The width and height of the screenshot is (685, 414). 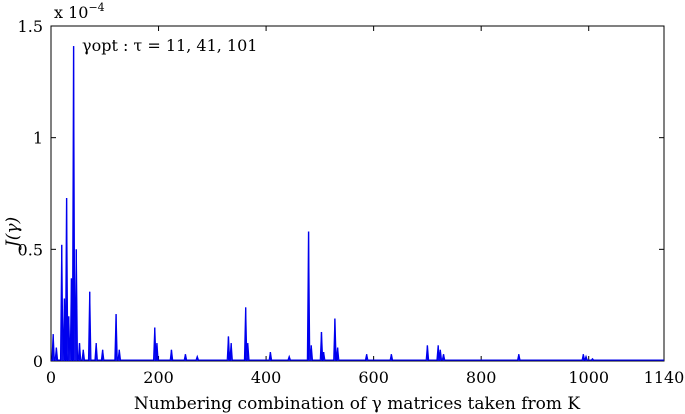 What do you see at coordinates (373, 377) in the screenshot?
I see `x-tick-label: 600` at bounding box center [373, 377].